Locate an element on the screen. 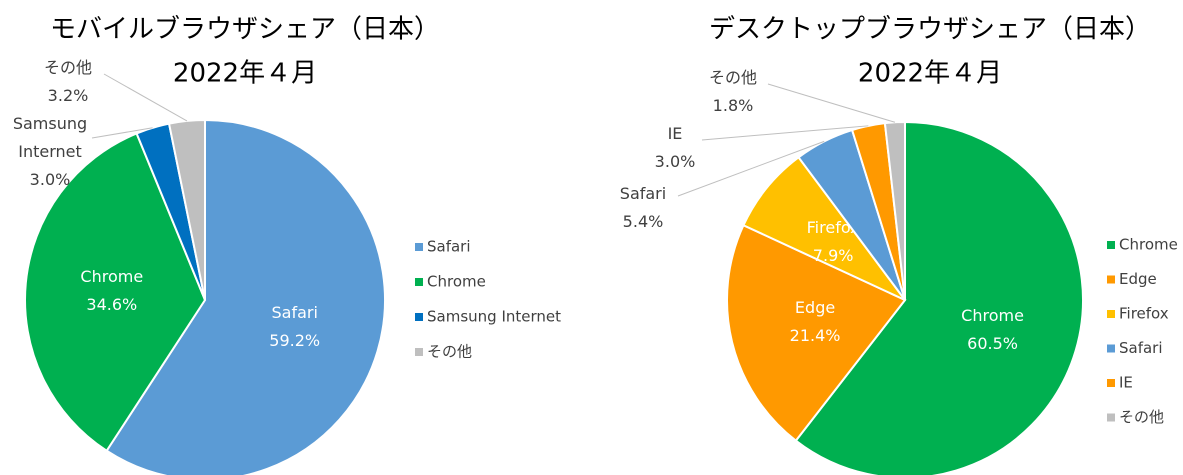  data-label-box: Safari 59.2% is located at coordinates (295, 327).